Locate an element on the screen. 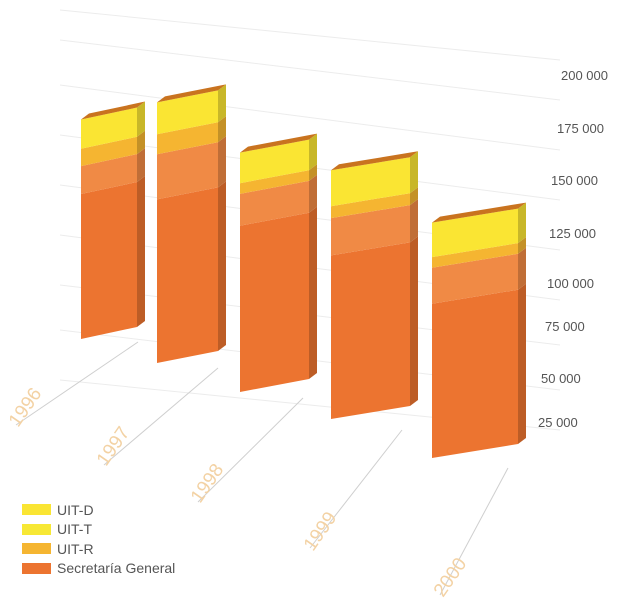 The image size is (633, 600). legend-swatch-uit-d is located at coordinates (36, 510).